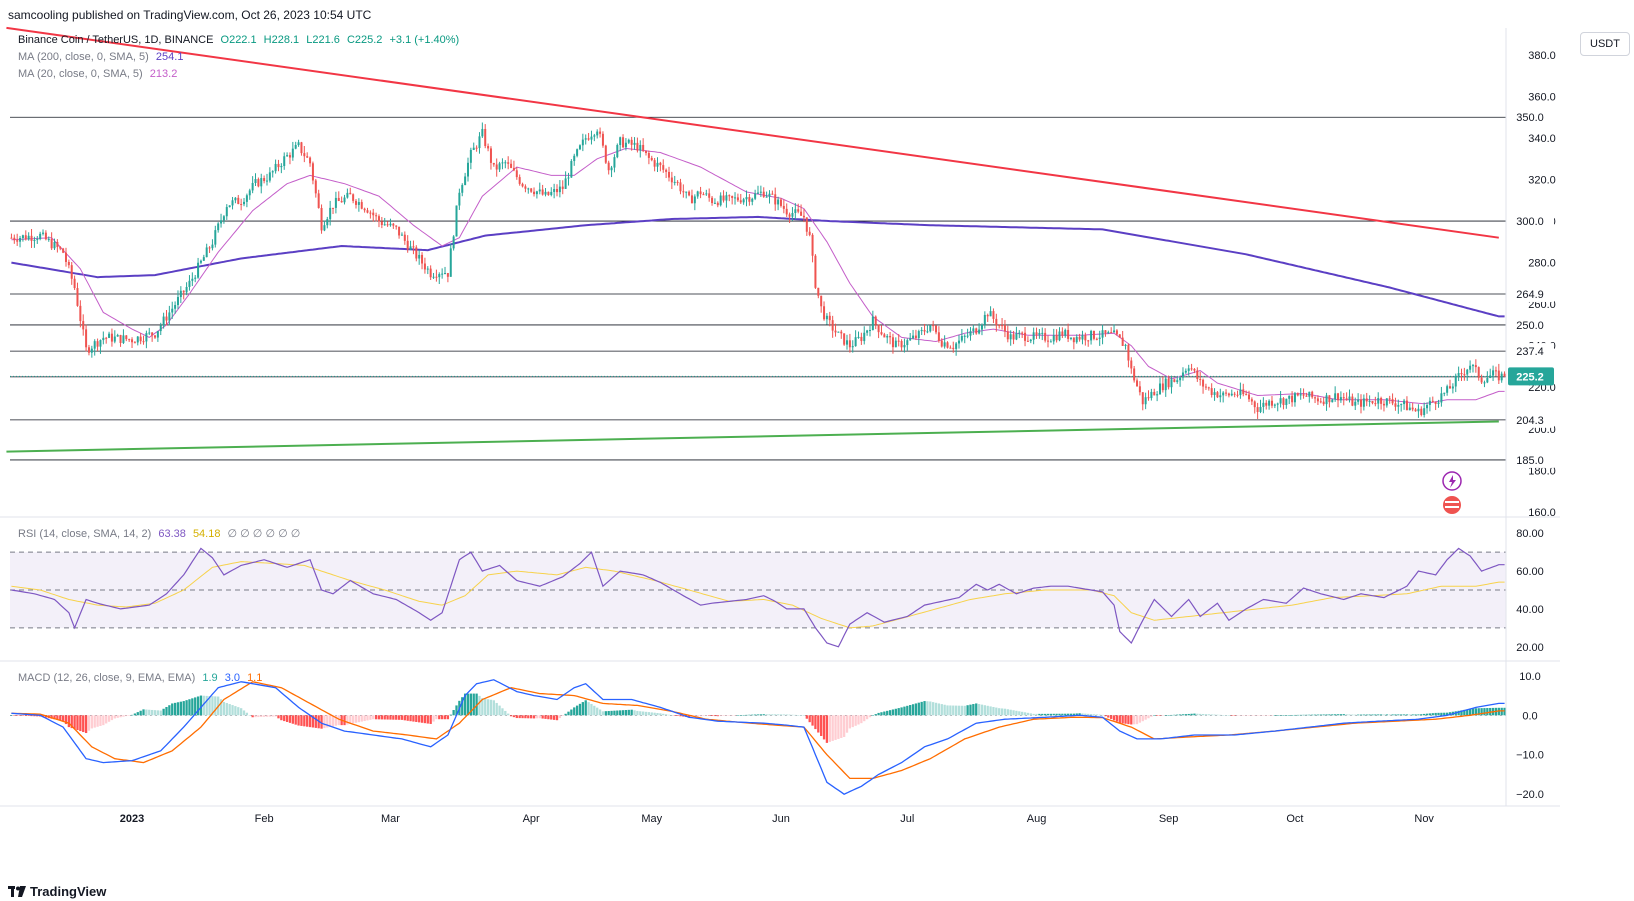  I want to click on time-tick-label: Oct, so click(1294, 819).